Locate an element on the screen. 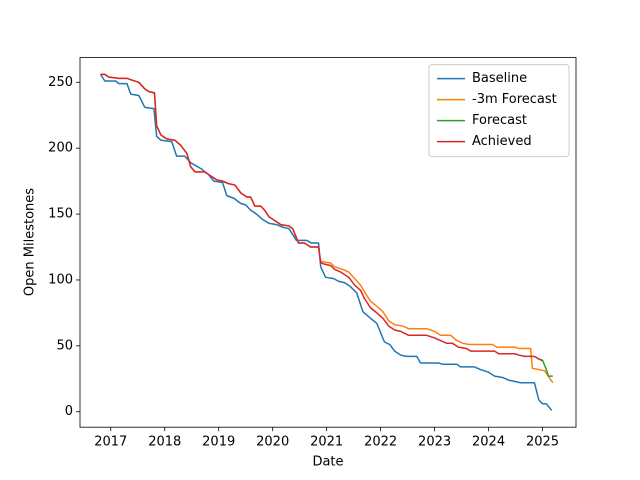 The width and height of the screenshot is (640, 480). legend-label: Baseline is located at coordinates (499, 78).